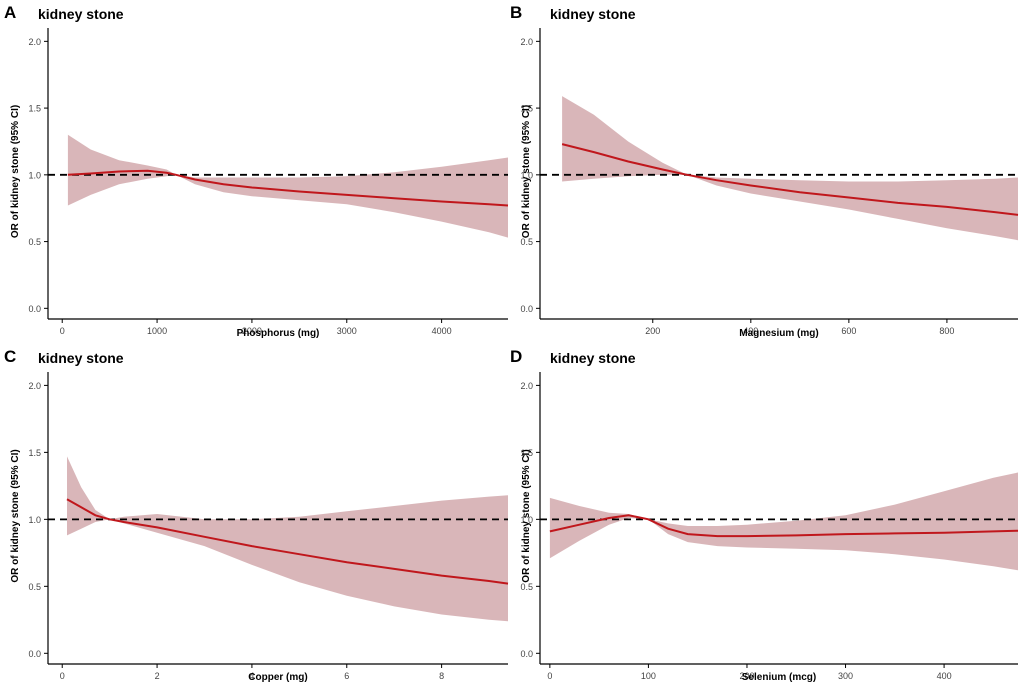 The height and width of the screenshot is (687, 1021). Describe the element at coordinates (277, 677) in the screenshot. I see `x-axis-label: Copper (mg)` at that location.